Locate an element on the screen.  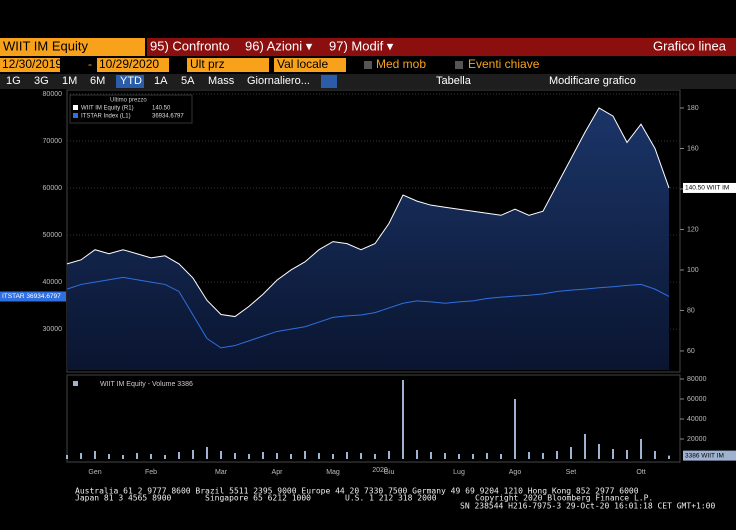
menu-bar is located at coordinates (441, 47).